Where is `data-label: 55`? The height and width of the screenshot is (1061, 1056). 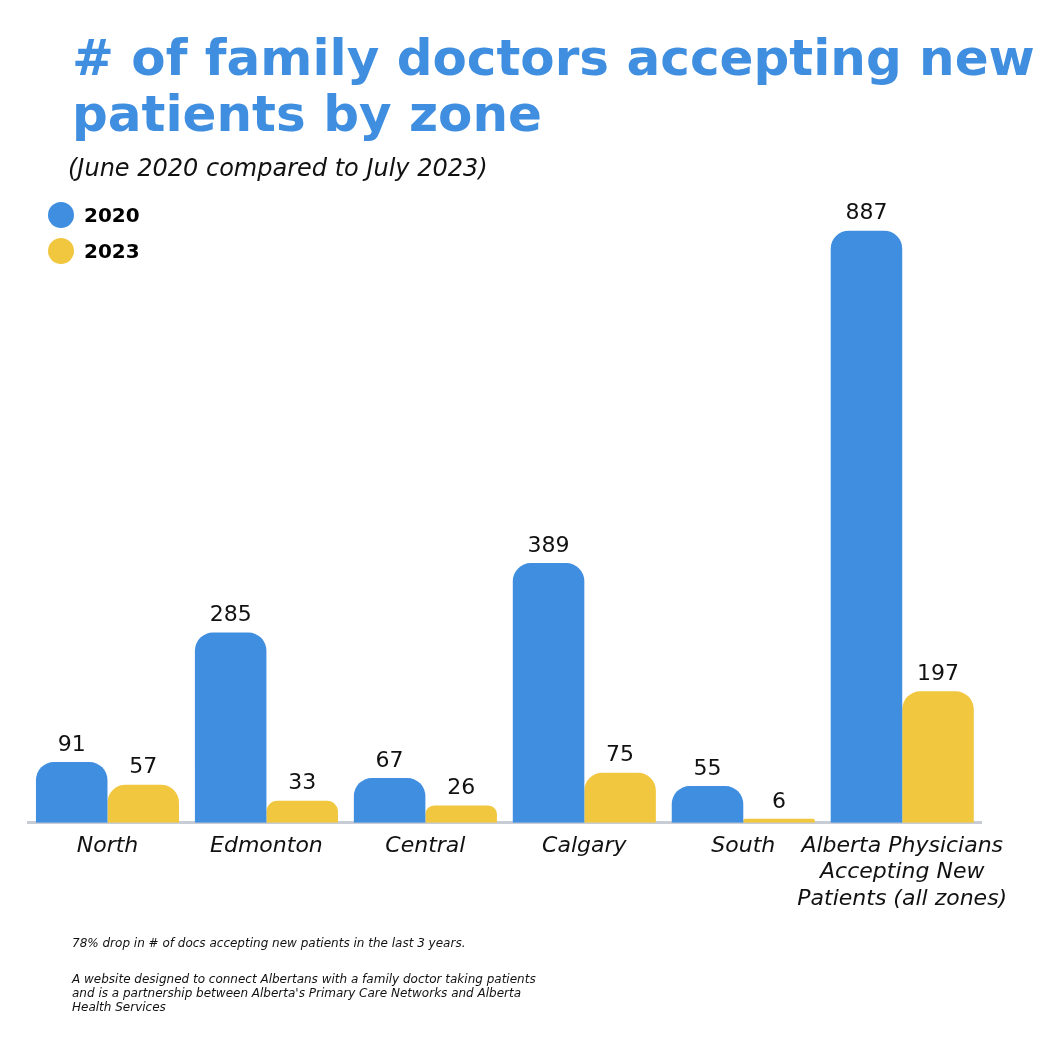 data-label: 55 is located at coordinates (707, 767).